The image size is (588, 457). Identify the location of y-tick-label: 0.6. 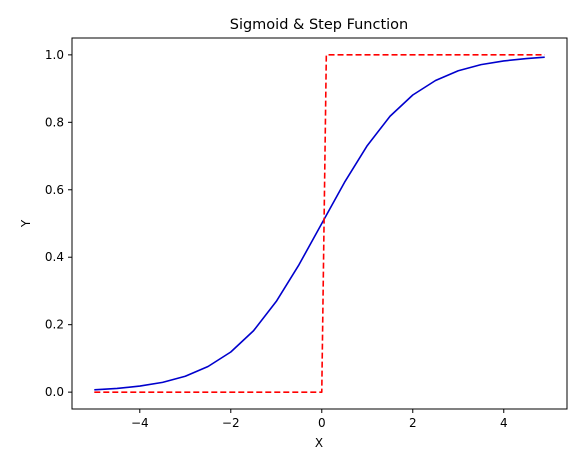
(54, 190).